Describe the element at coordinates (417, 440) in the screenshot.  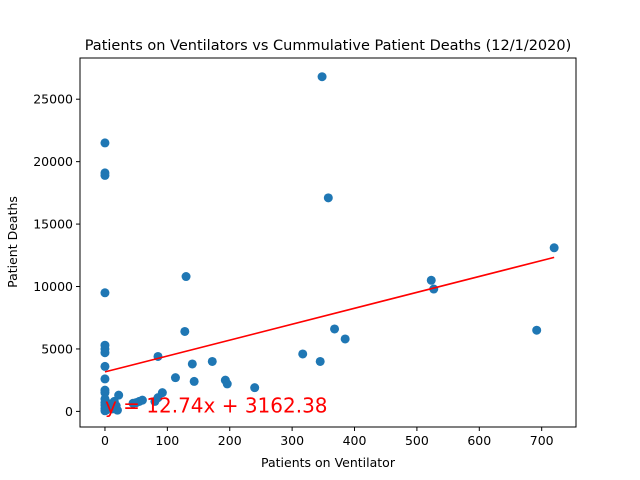
I see `x-tick-label: 500` at that location.